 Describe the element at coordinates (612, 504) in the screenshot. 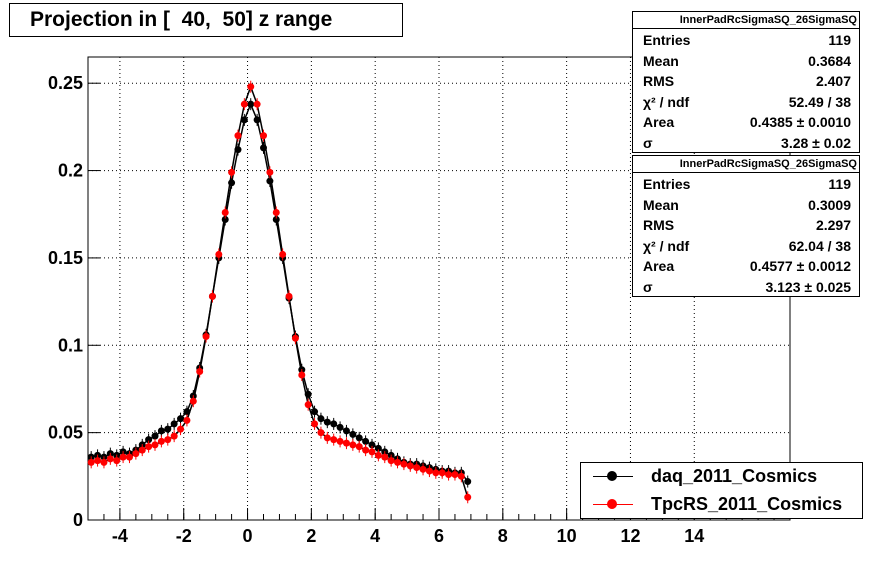

I see `legend-marker-swatch` at that location.